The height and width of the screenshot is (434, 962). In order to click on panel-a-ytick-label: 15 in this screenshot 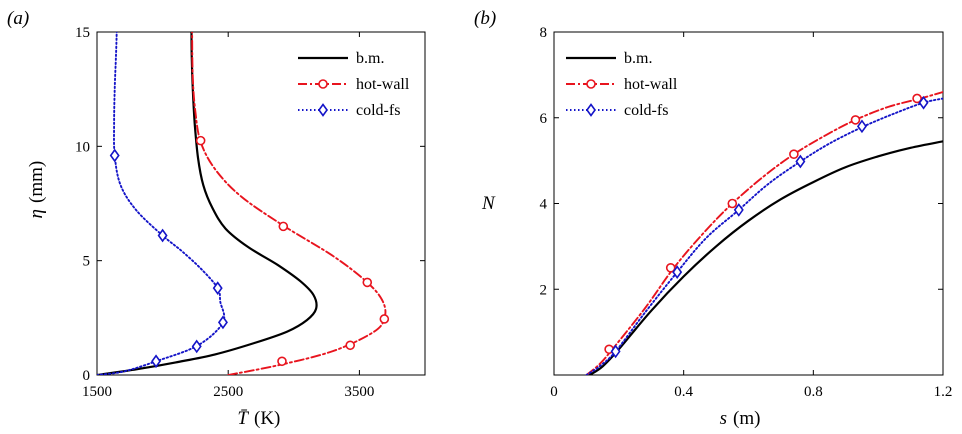, I will do `click(82, 33)`.